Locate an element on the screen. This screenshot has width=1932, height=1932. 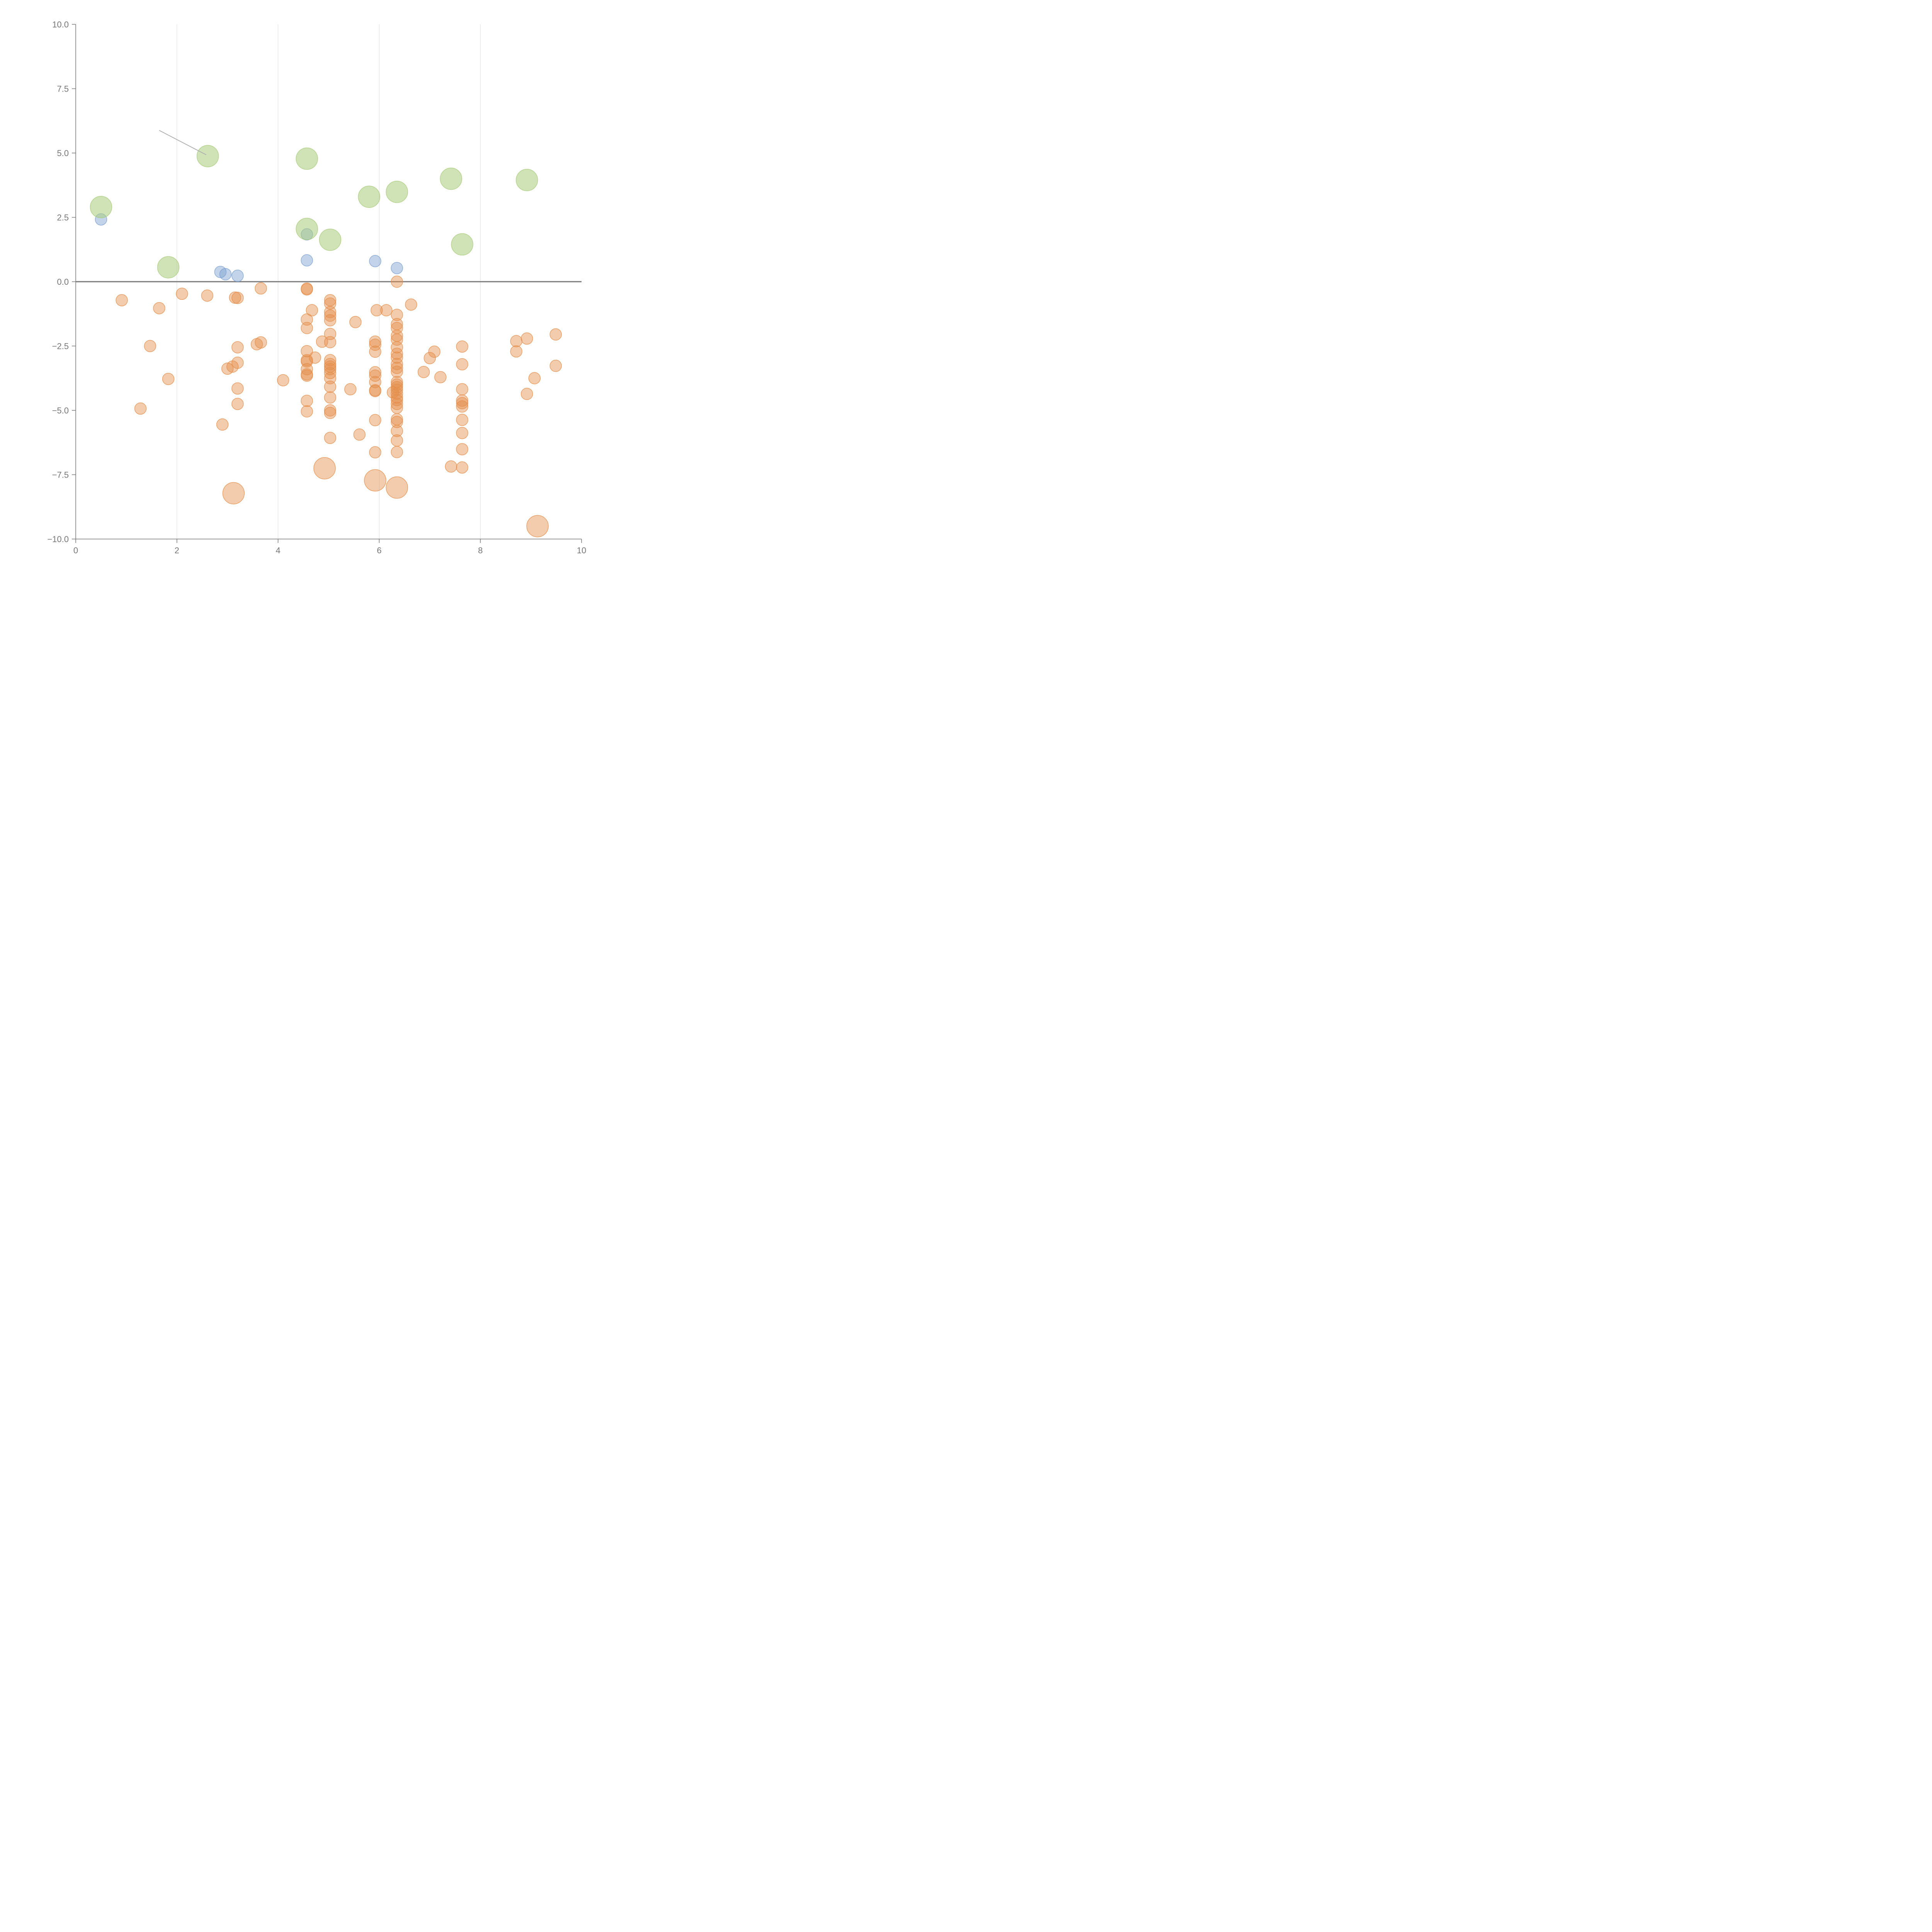
x-tick-label: 0 is located at coordinates (75, 550).